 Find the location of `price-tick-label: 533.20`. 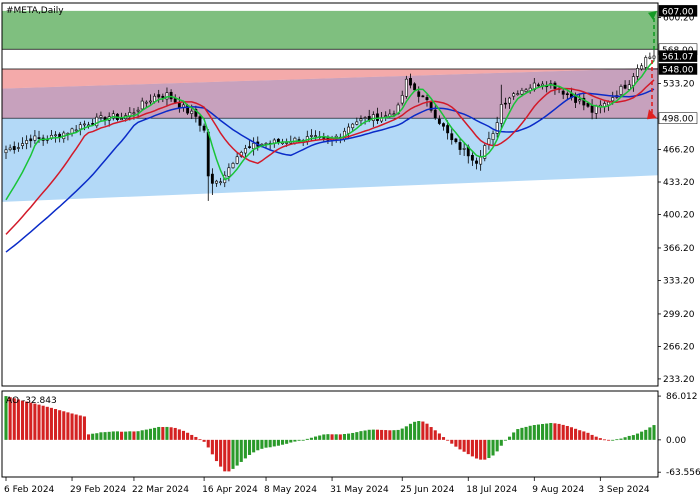

price-tick-label: 533.20 is located at coordinates (679, 85).